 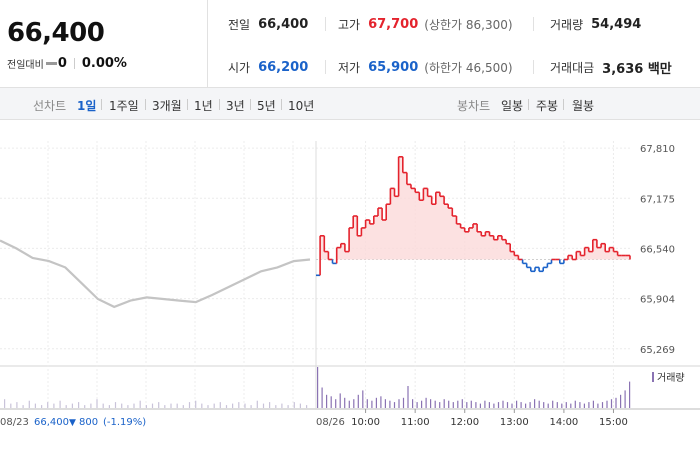 What do you see at coordinates (547, 106) in the screenshot?
I see `candle-tab-weekly: 주봉` at bounding box center [547, 106].